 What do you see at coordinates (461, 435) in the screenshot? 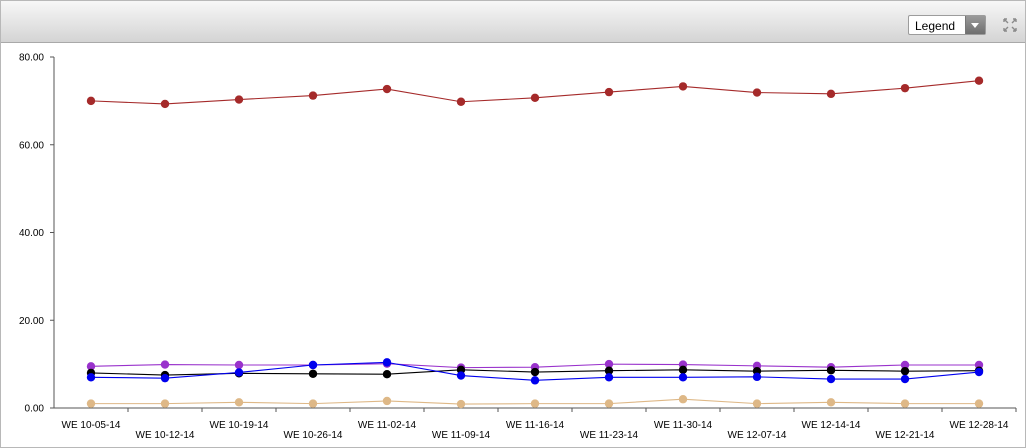
I see `x-tick-label: WE 11-09-14` at bounding box center [461, 435].